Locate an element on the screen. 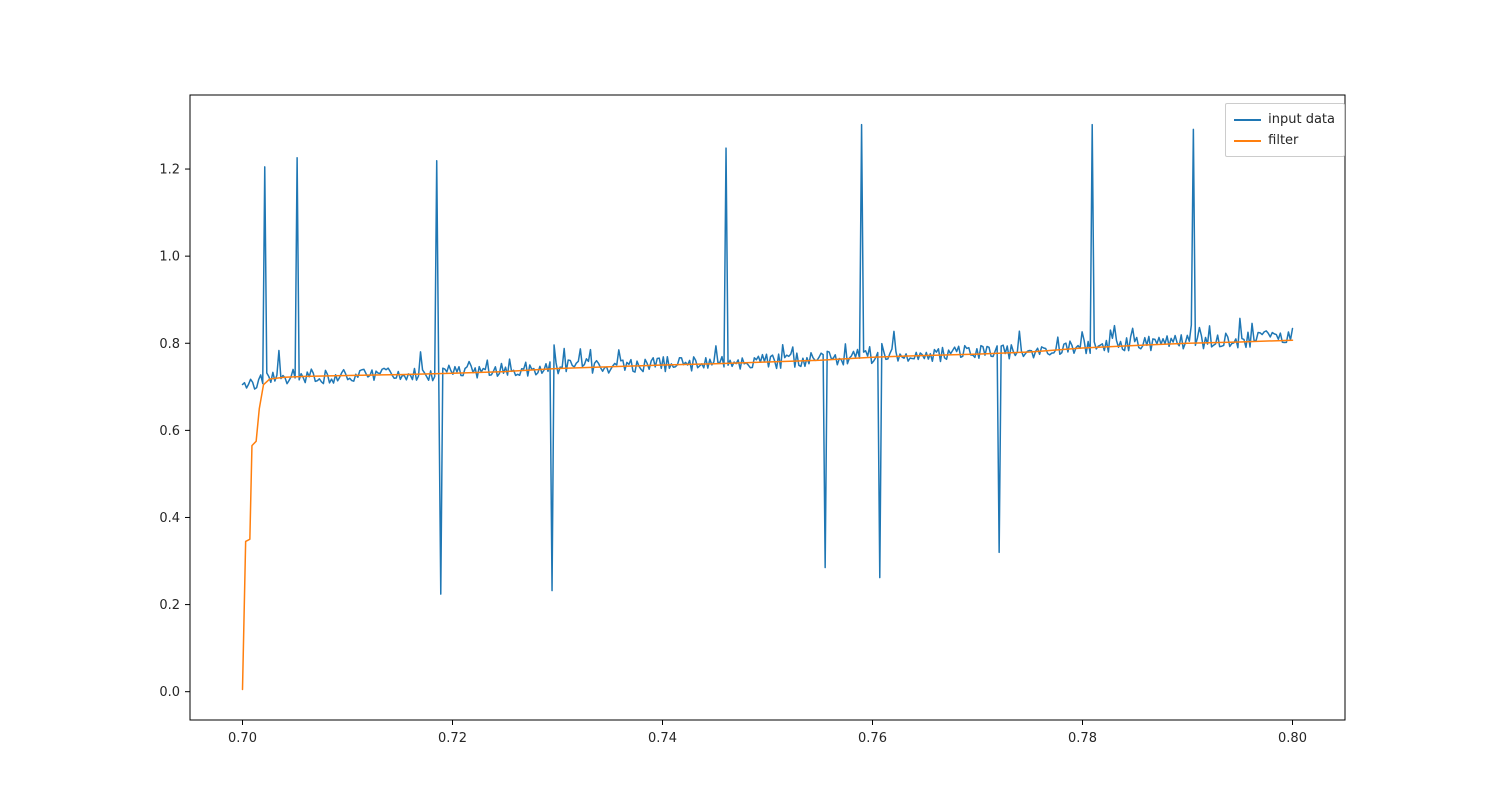  legend-item-input-data: input data is located at coordinates (1284, 119).